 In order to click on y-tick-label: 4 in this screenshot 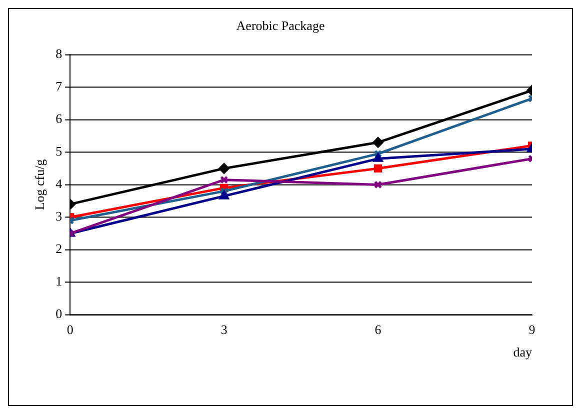, I will do `click(59, 184)`.